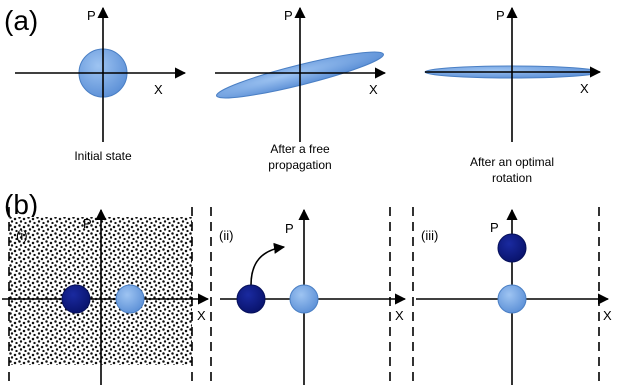 The height and width of the screenshot is (390, 620). Describe the element at coordinates (87, 223) in the screenshot. I see `subpanel-i-p-label: P` at that location.